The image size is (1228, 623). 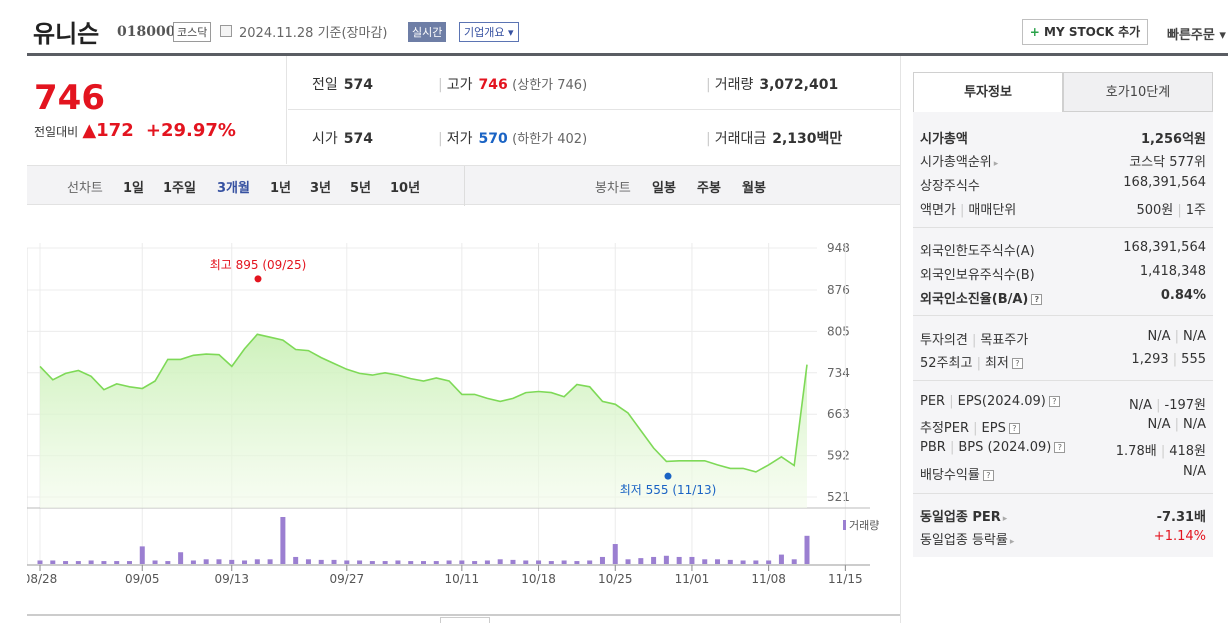 I want to click on foreign-limit-value: 168,391,564, so click(x=1164, y=247).